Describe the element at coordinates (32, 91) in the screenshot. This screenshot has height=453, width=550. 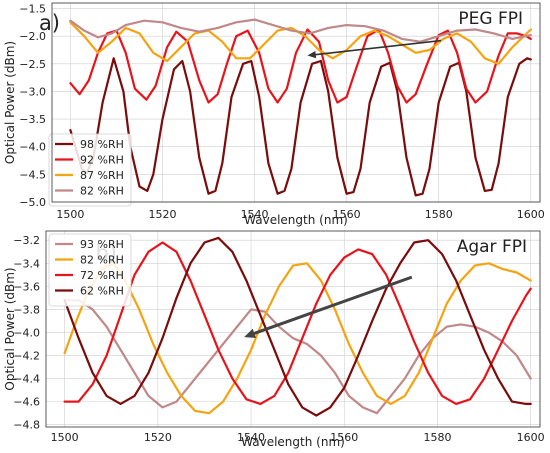
I see `y-tick-label: −3.0` at that location.